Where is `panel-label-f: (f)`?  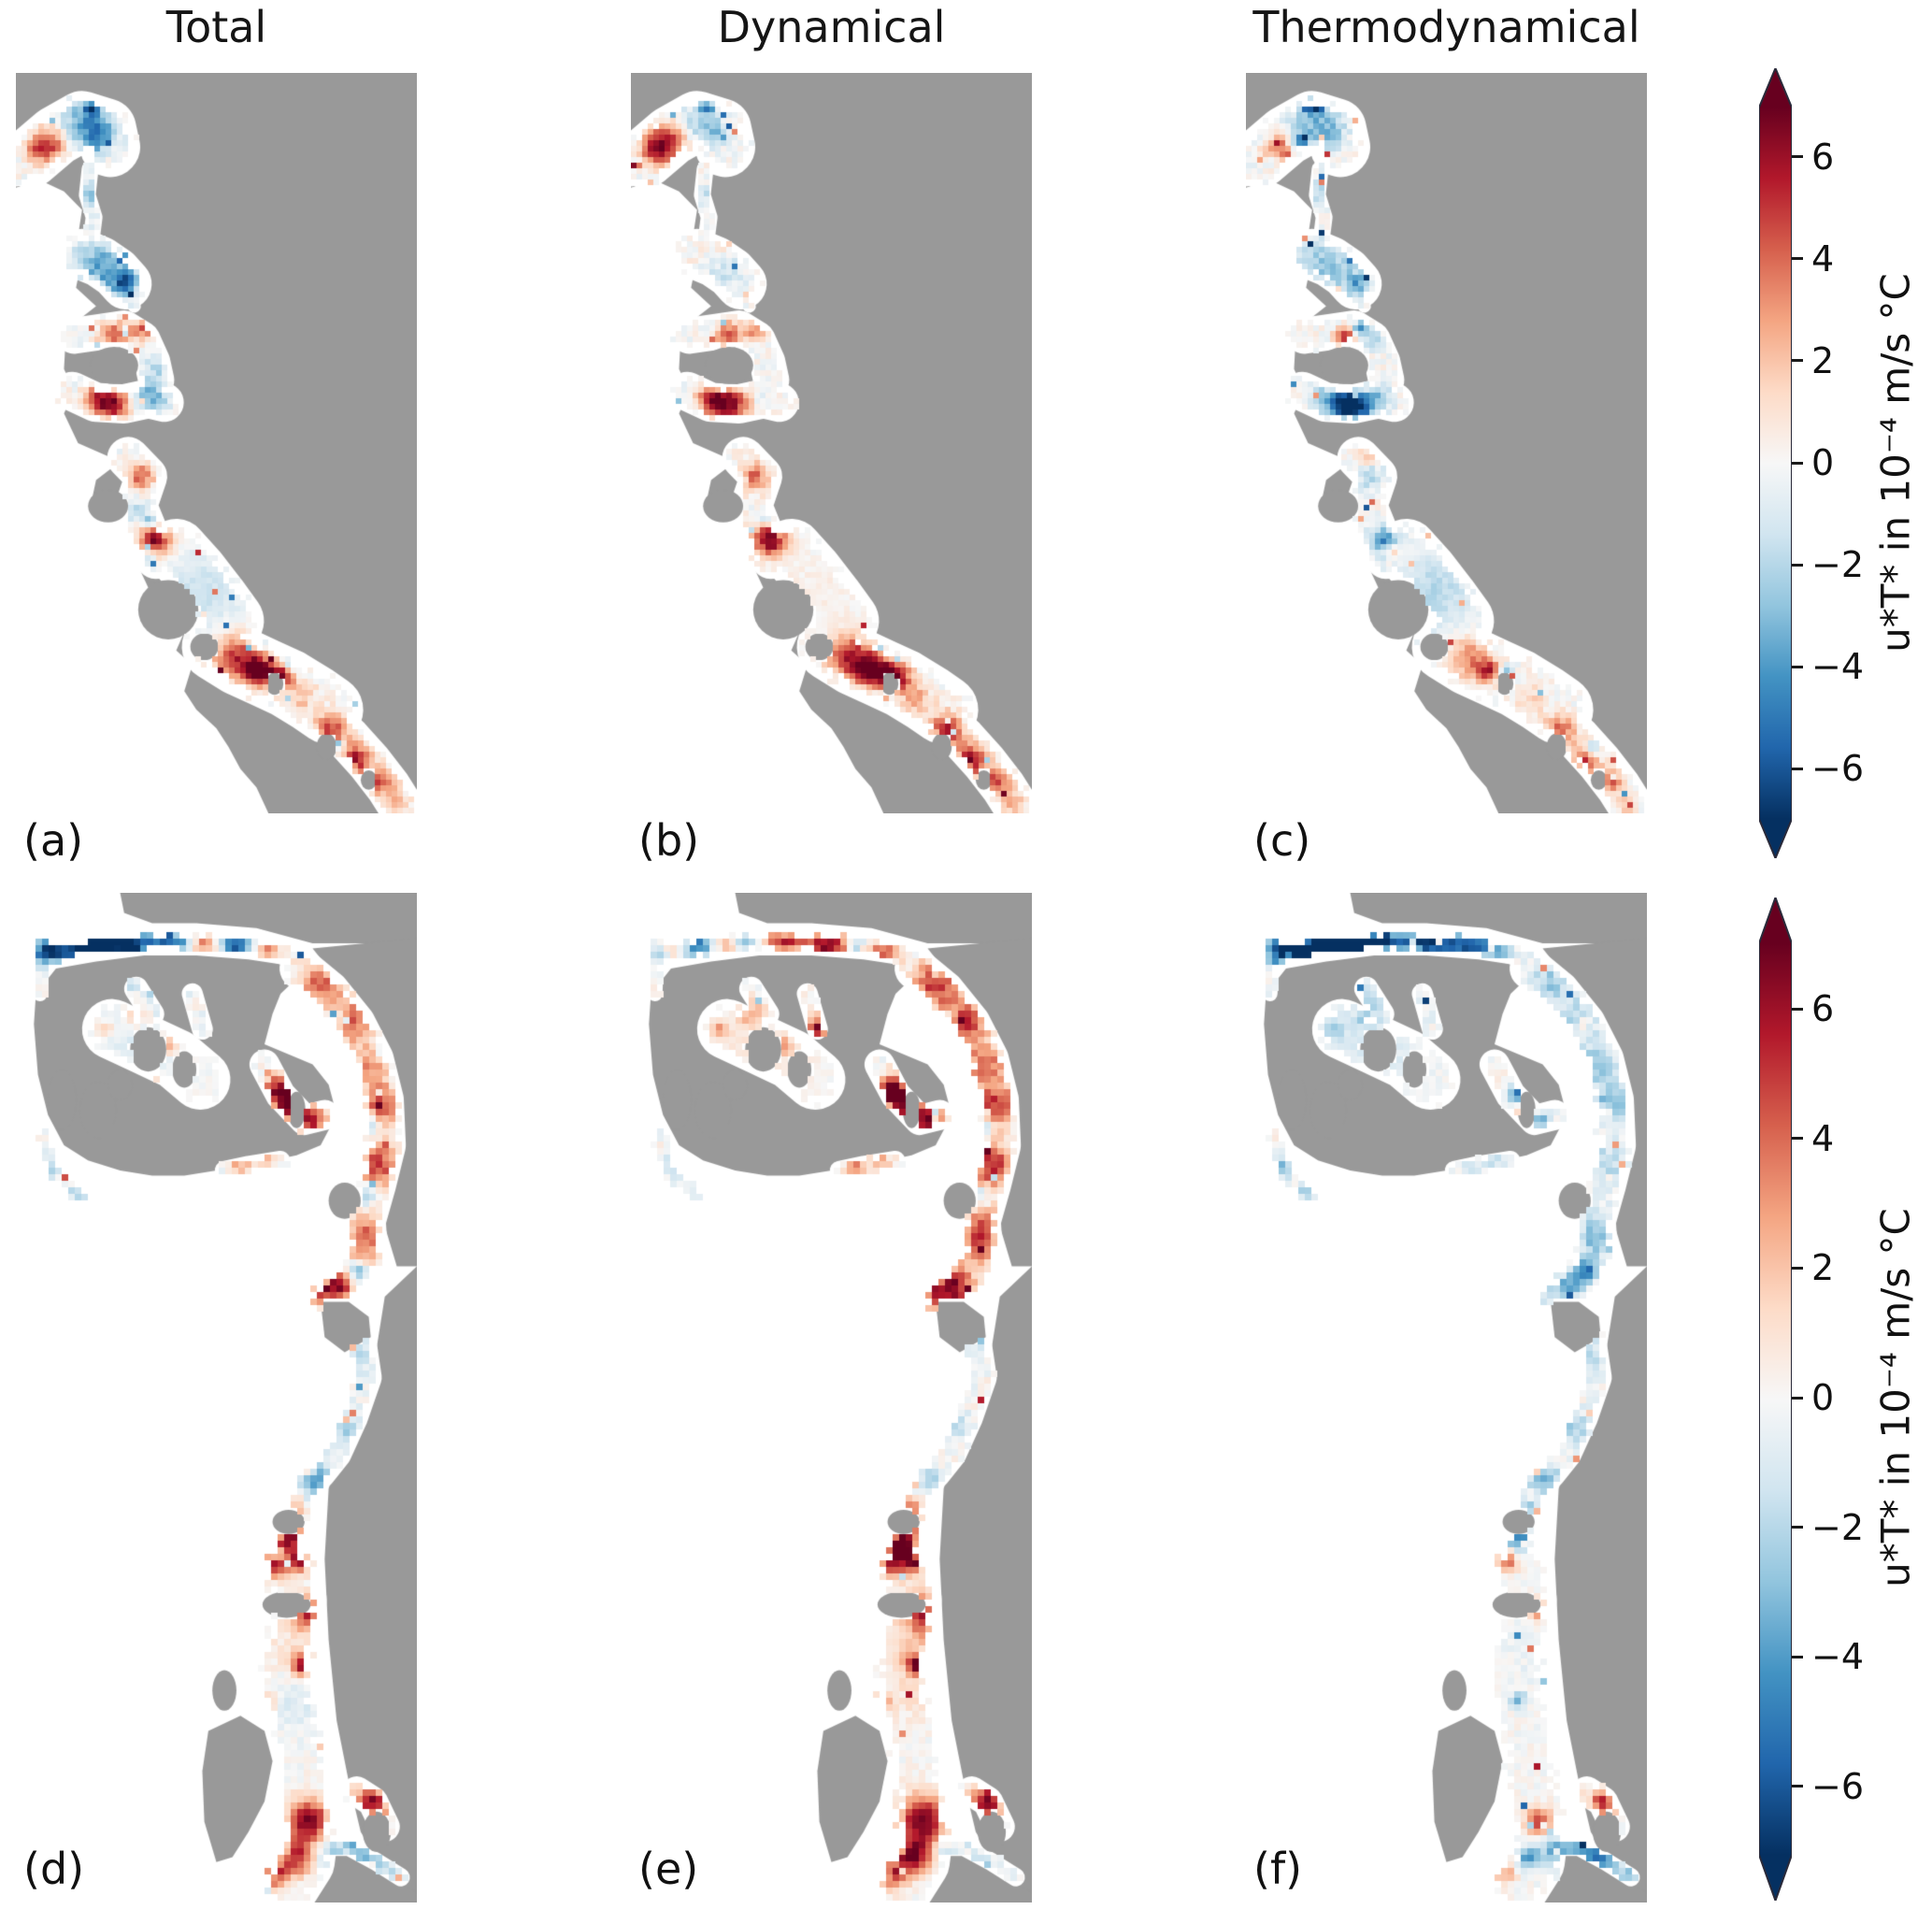 panel-label-f: (f) is located at coordinates (1278, 1869).